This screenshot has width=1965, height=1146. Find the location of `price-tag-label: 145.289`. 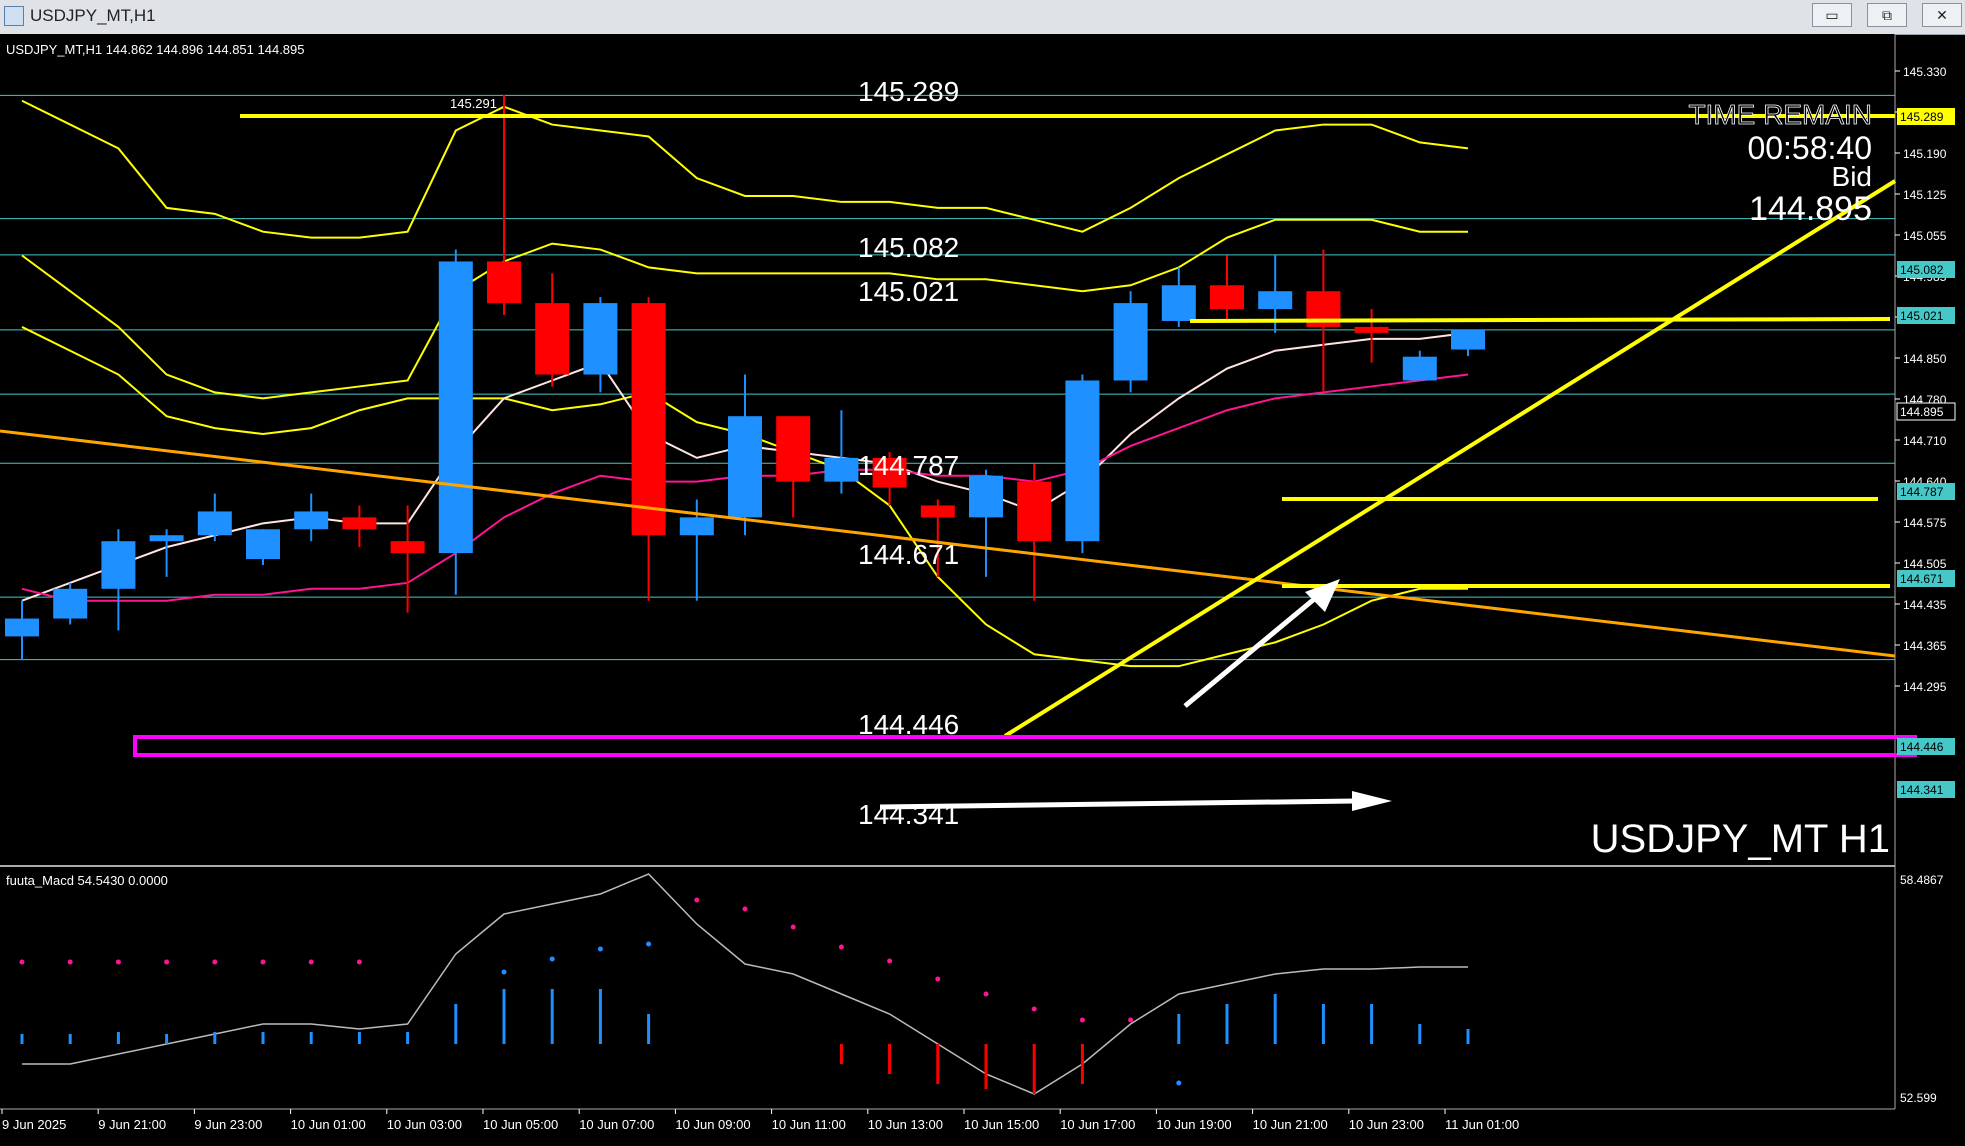

price-tag-label: 145.289 is located at coordinates (1922, 117).